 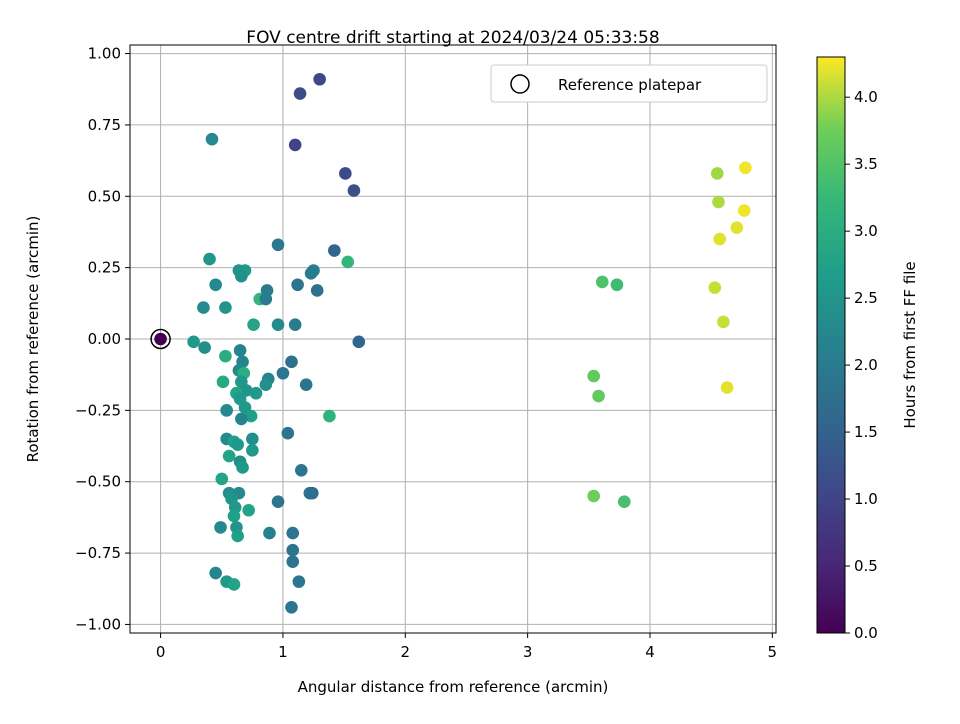 I want to click on y-tick-label: −0.25, so click(x=98, y=410).